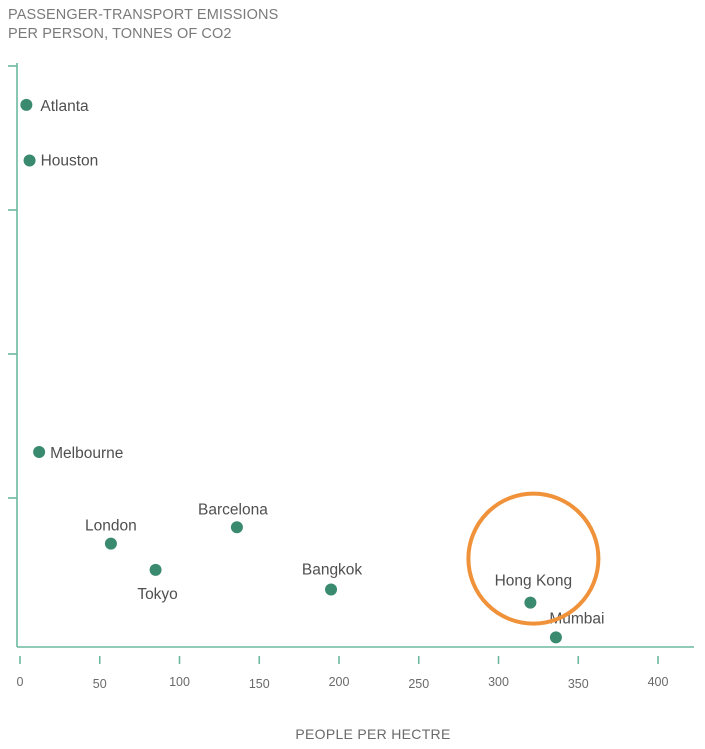 This screenshot has height=749, width=705. I want to click on x-tick-label: 250, so click(418, 684).